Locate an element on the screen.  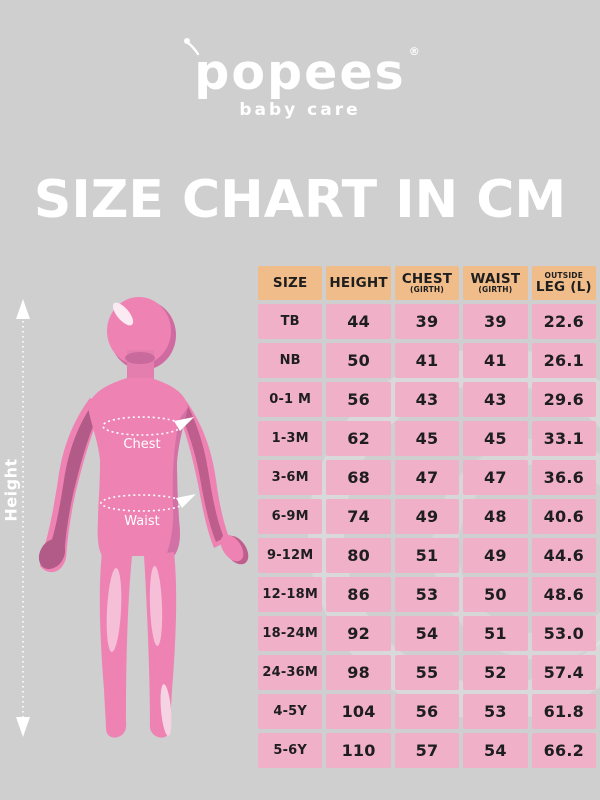
figure-torso-shadow is located at coordinates (177, 481).